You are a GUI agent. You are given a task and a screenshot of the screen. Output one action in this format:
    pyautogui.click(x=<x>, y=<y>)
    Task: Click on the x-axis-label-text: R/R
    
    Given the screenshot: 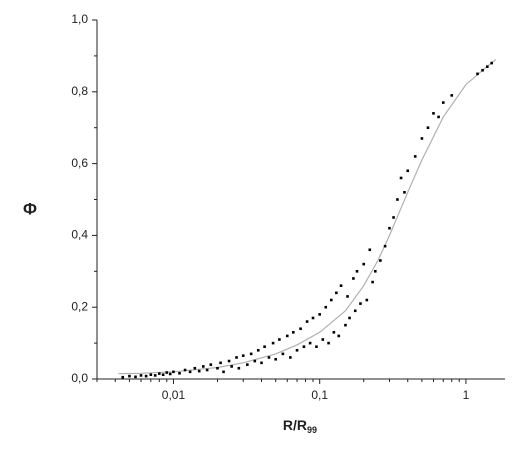 What is the action you would take?
    pyautogui.click(x=295, y=425)
    